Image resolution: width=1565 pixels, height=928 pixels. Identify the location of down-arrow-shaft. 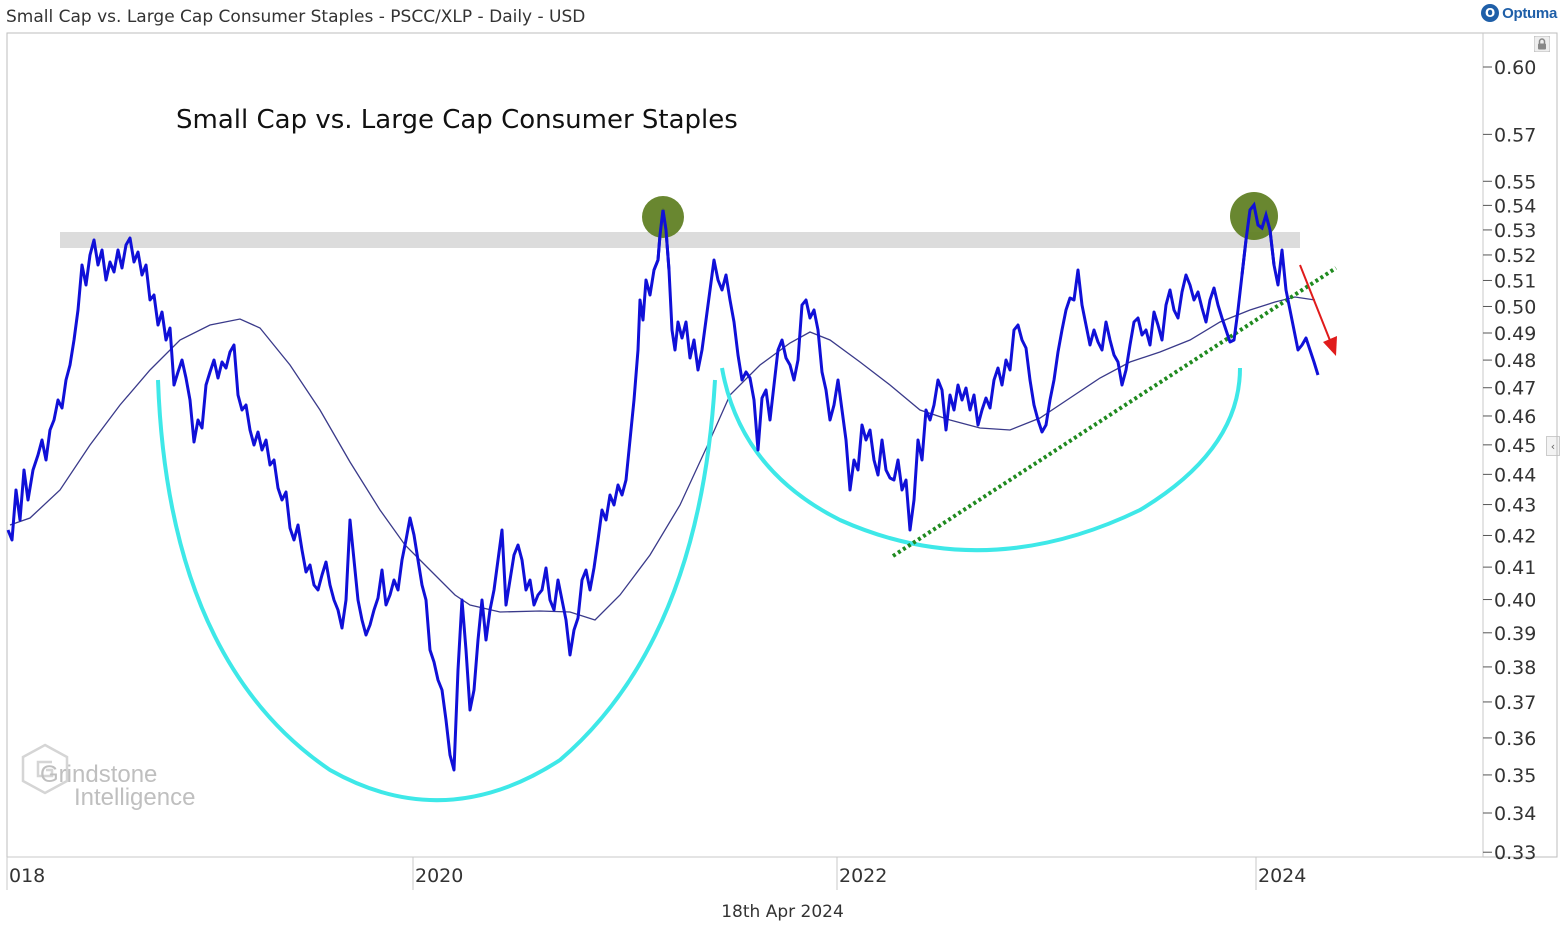
(1315, 304).